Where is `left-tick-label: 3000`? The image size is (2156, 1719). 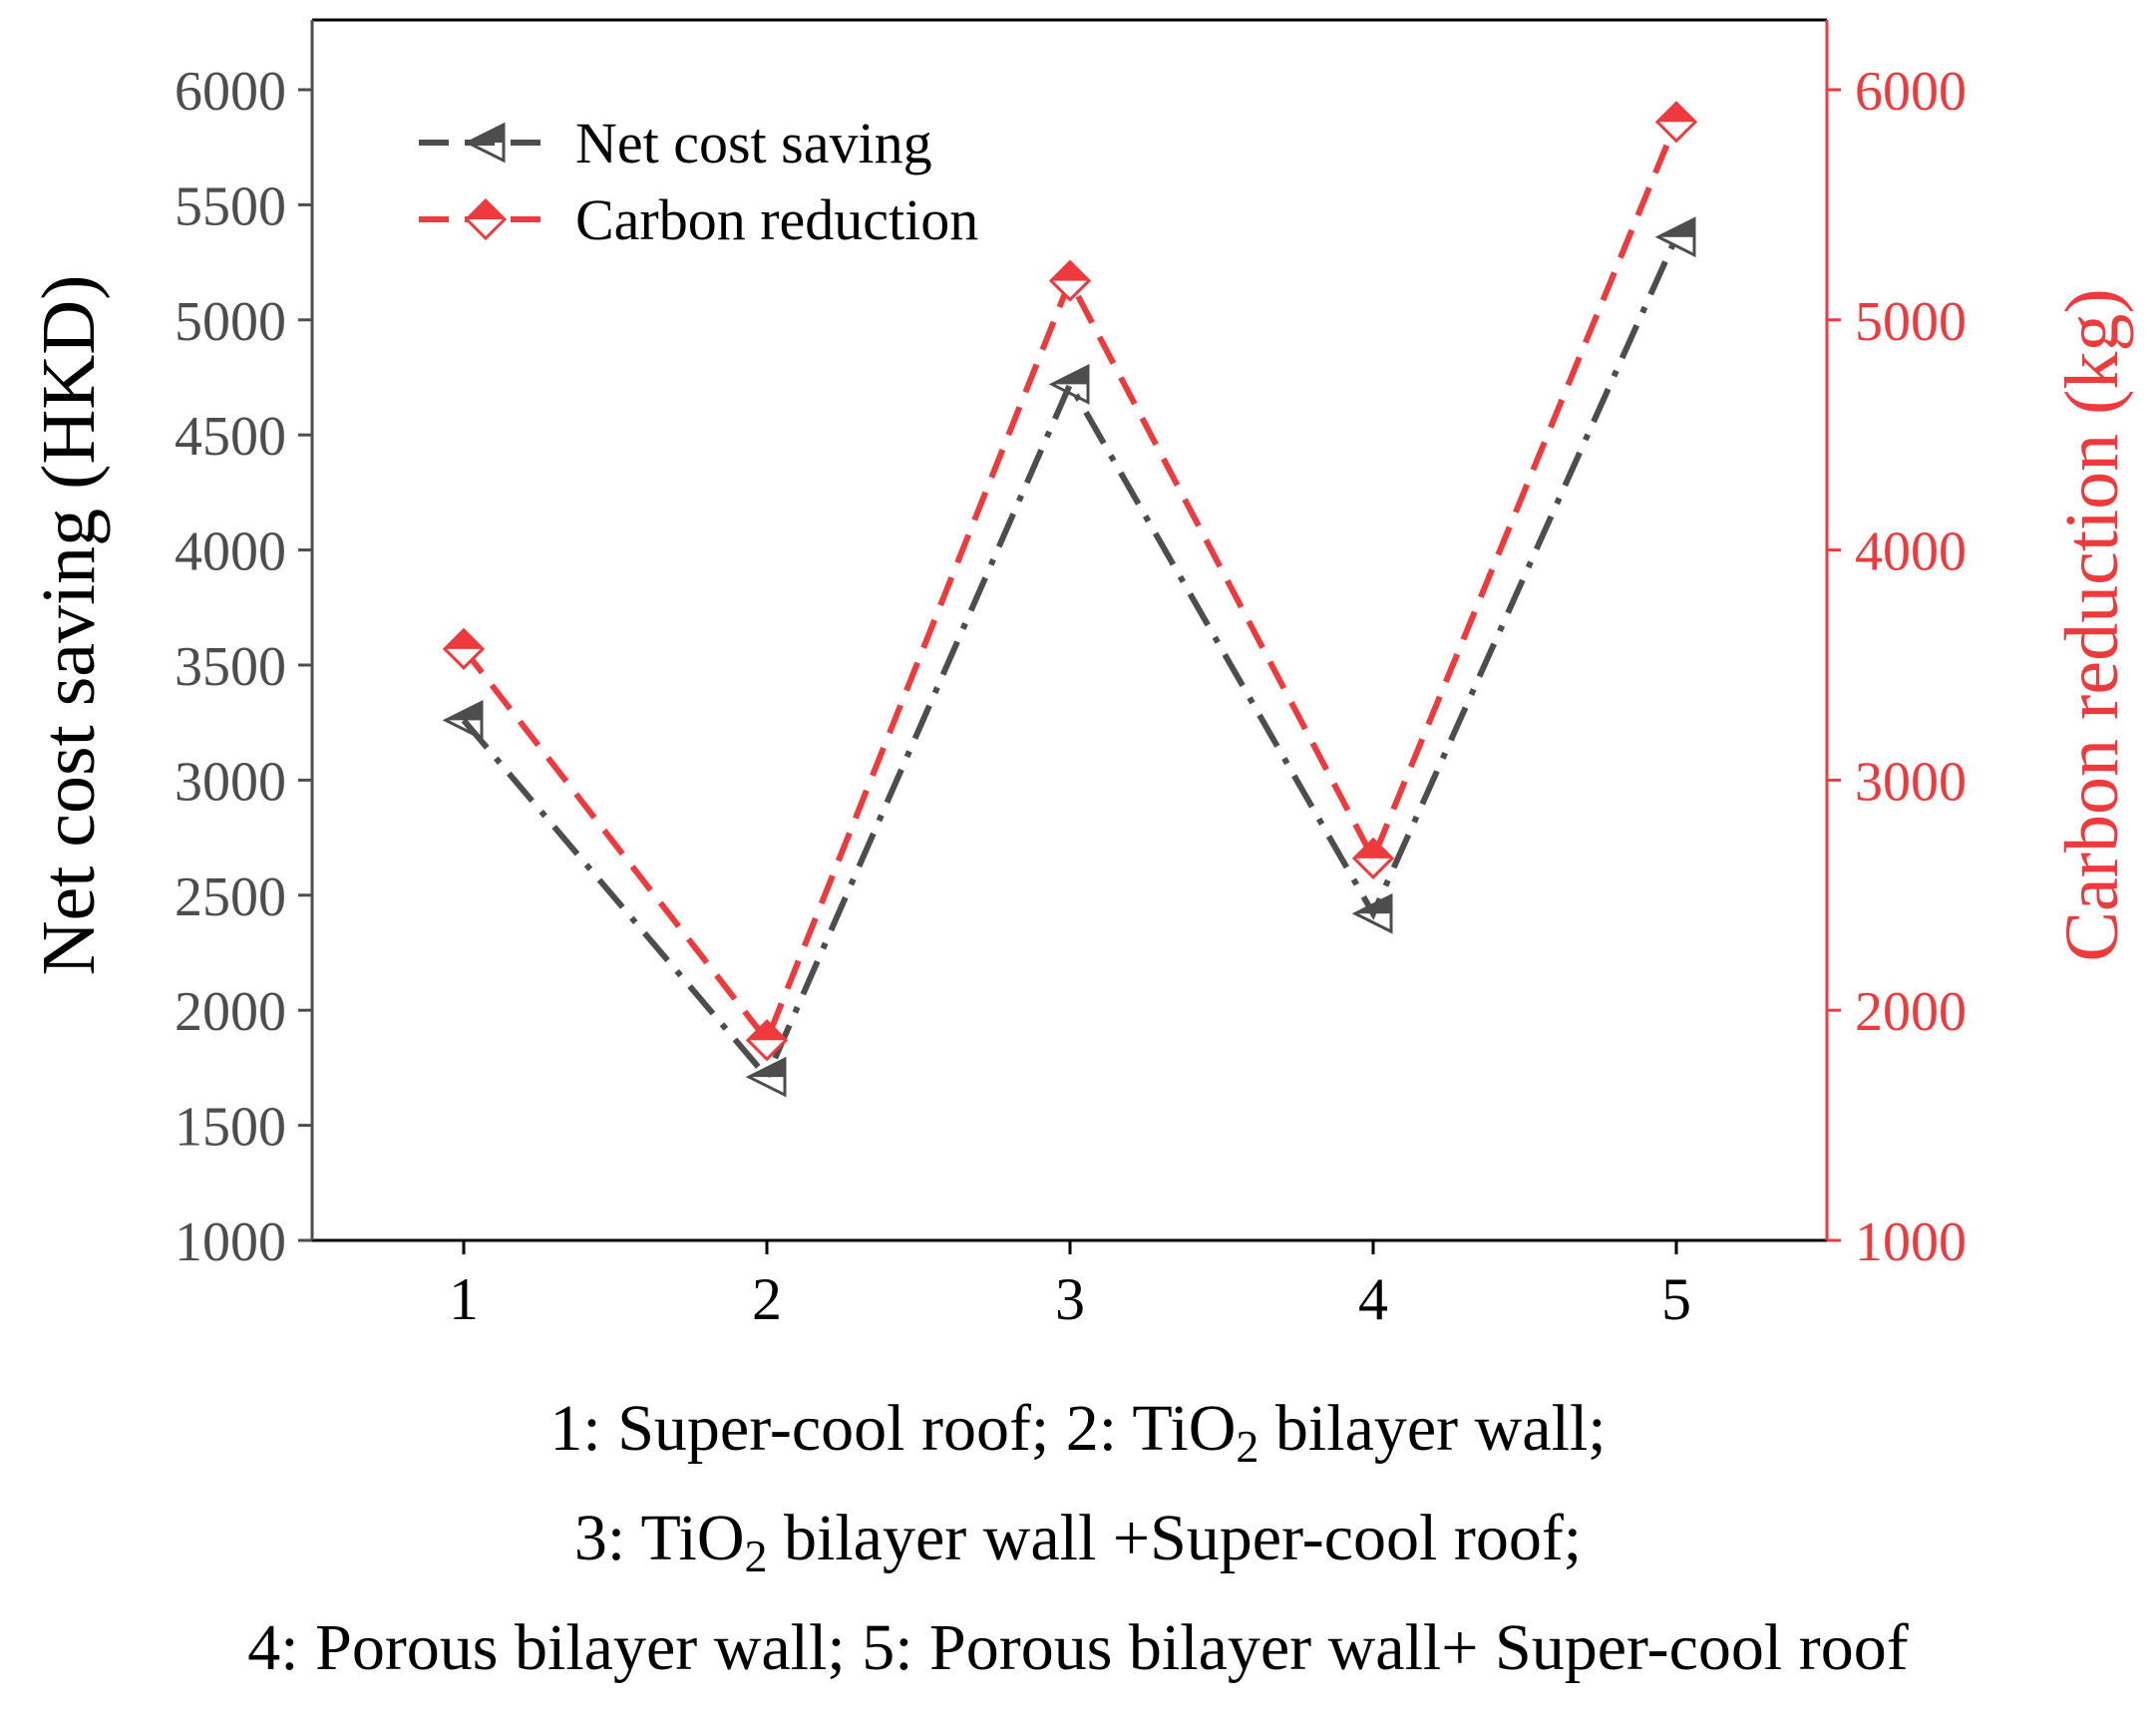 left-tick-label: 3000 is located at coordinates (230, 782).